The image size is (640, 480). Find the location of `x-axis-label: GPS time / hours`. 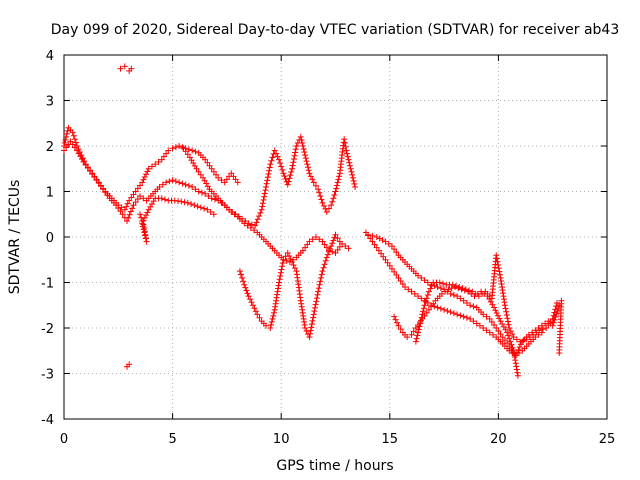

x-axis-label: GPS time / hours is located at coordinates (334, 466).